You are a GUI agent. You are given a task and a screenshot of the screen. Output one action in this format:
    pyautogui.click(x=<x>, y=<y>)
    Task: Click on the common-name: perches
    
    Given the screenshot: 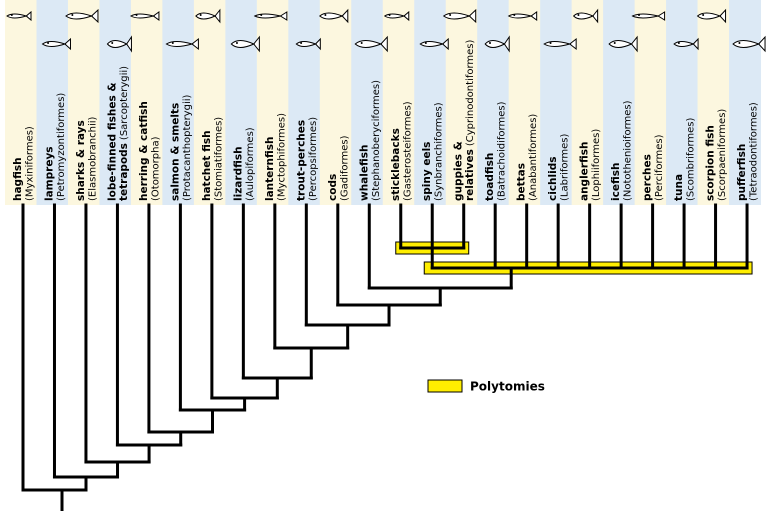 What is the action you would take?
    pyautogui.click(x=648, y=177)
    